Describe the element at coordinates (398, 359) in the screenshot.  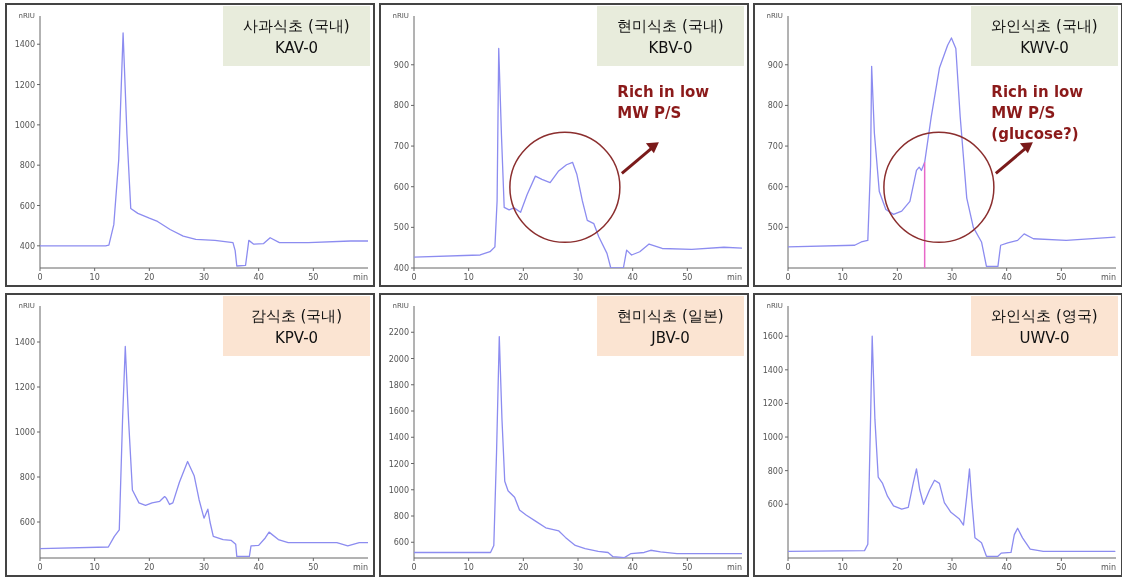
I see `y-tick-label: 2000` at that location.